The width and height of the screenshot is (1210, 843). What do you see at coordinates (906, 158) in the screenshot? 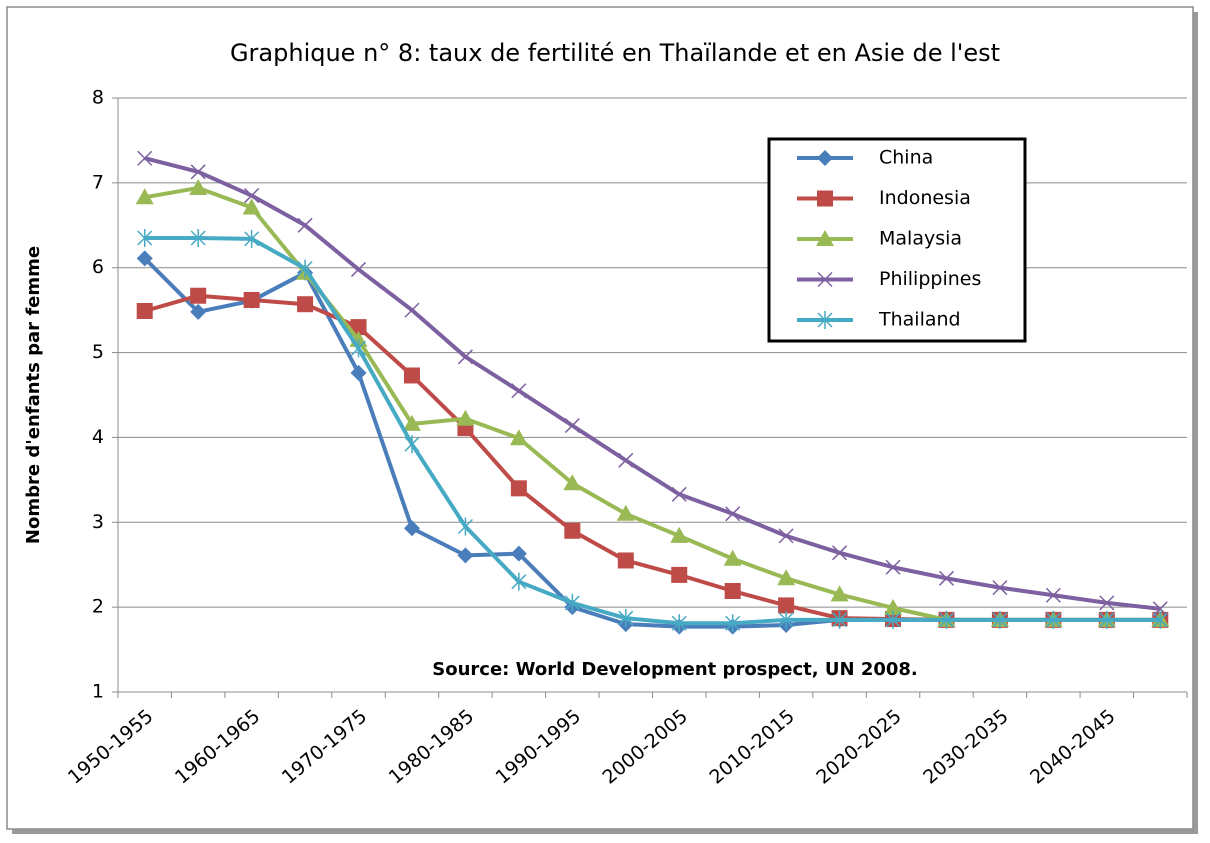
I see `legend-label: China` at bounding box center [906, 158].